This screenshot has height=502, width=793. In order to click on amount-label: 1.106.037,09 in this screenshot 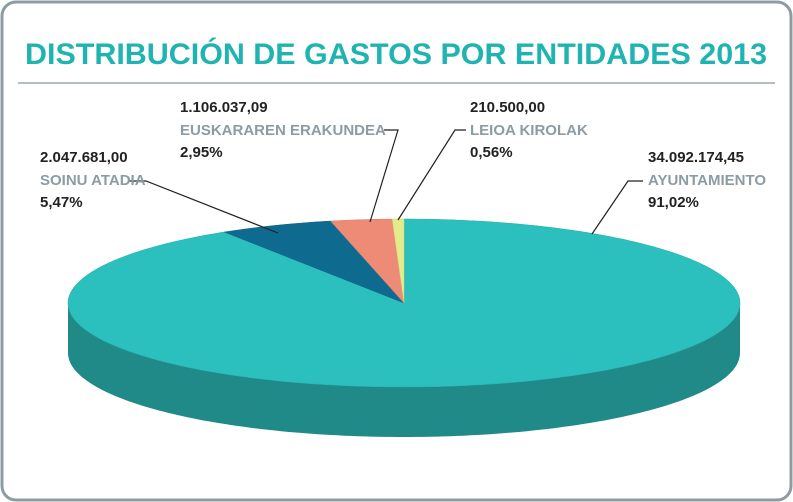, I will do `click(224, 107)`.